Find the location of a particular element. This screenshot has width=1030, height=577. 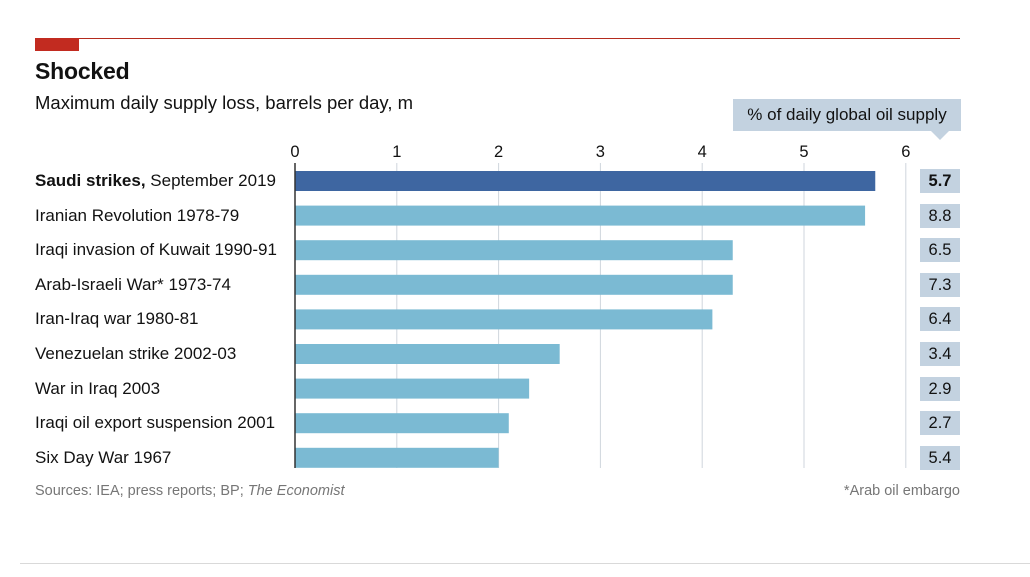

pct-value: 2.9 is located at coordinates (940, 388).